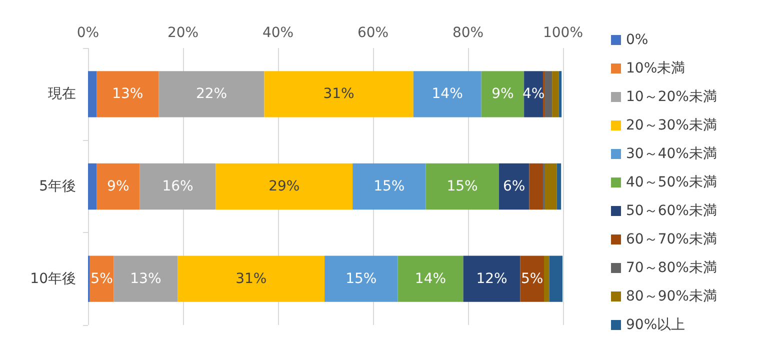  I want to click on data-label: 22%, so click(212, 94).